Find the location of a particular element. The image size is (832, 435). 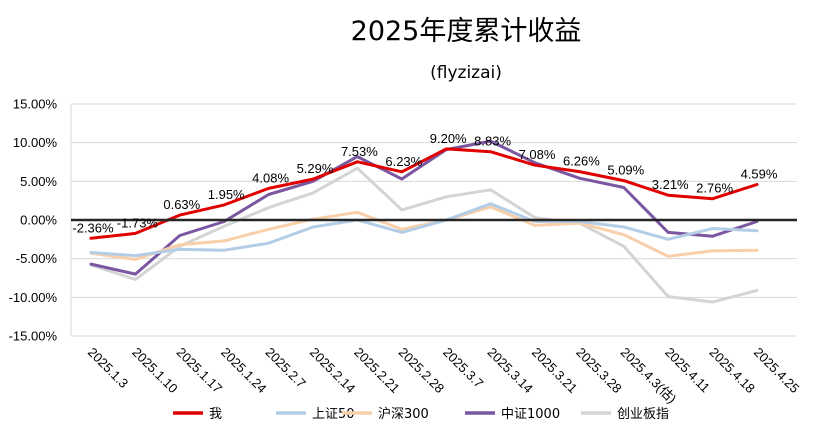

y-tick-label: 15.00% is located at coordinates (35, 104).